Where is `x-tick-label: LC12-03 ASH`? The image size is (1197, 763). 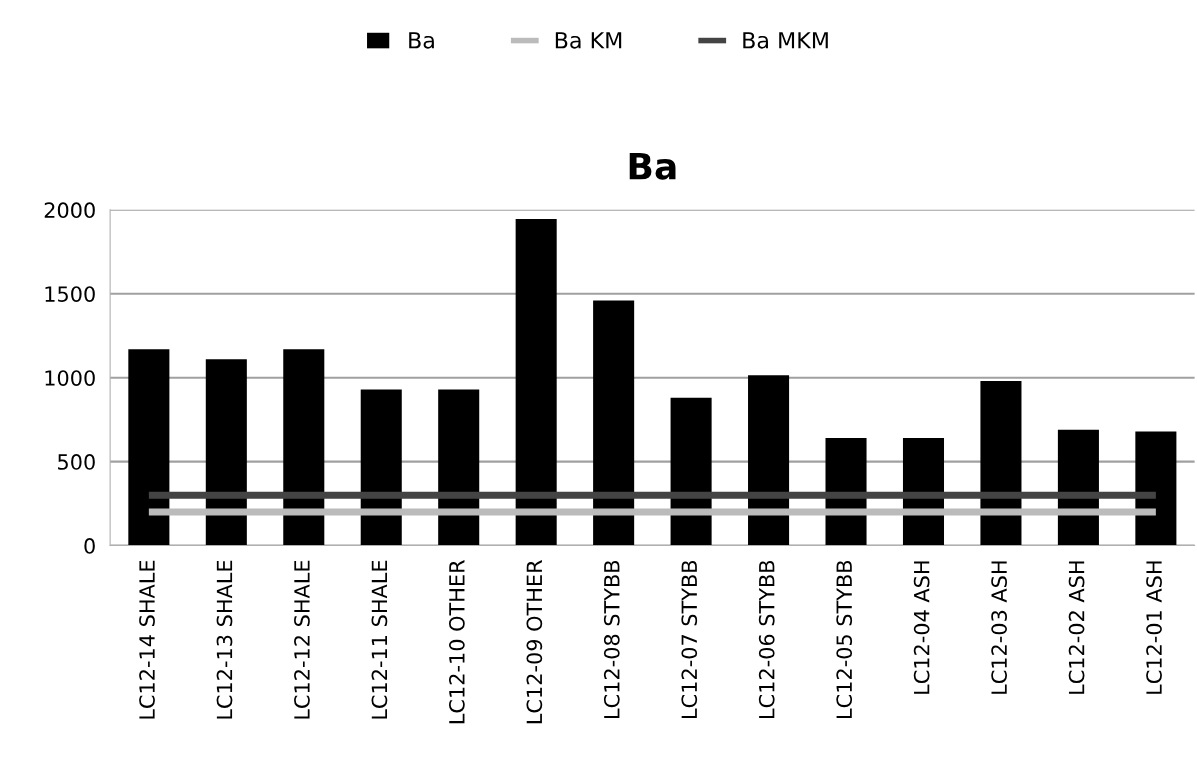
x-tick-label: LC12-03 ASH is located at coordinates (999, 627).